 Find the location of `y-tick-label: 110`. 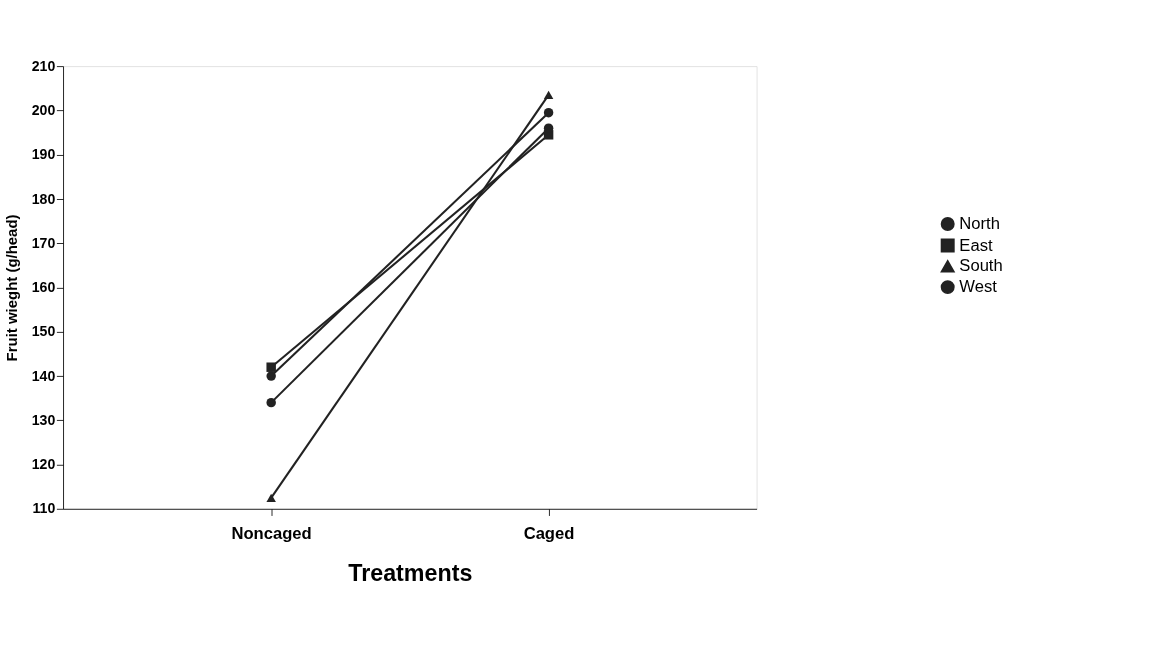

y-tick-label: 110 is located at coordinates (44, 508).